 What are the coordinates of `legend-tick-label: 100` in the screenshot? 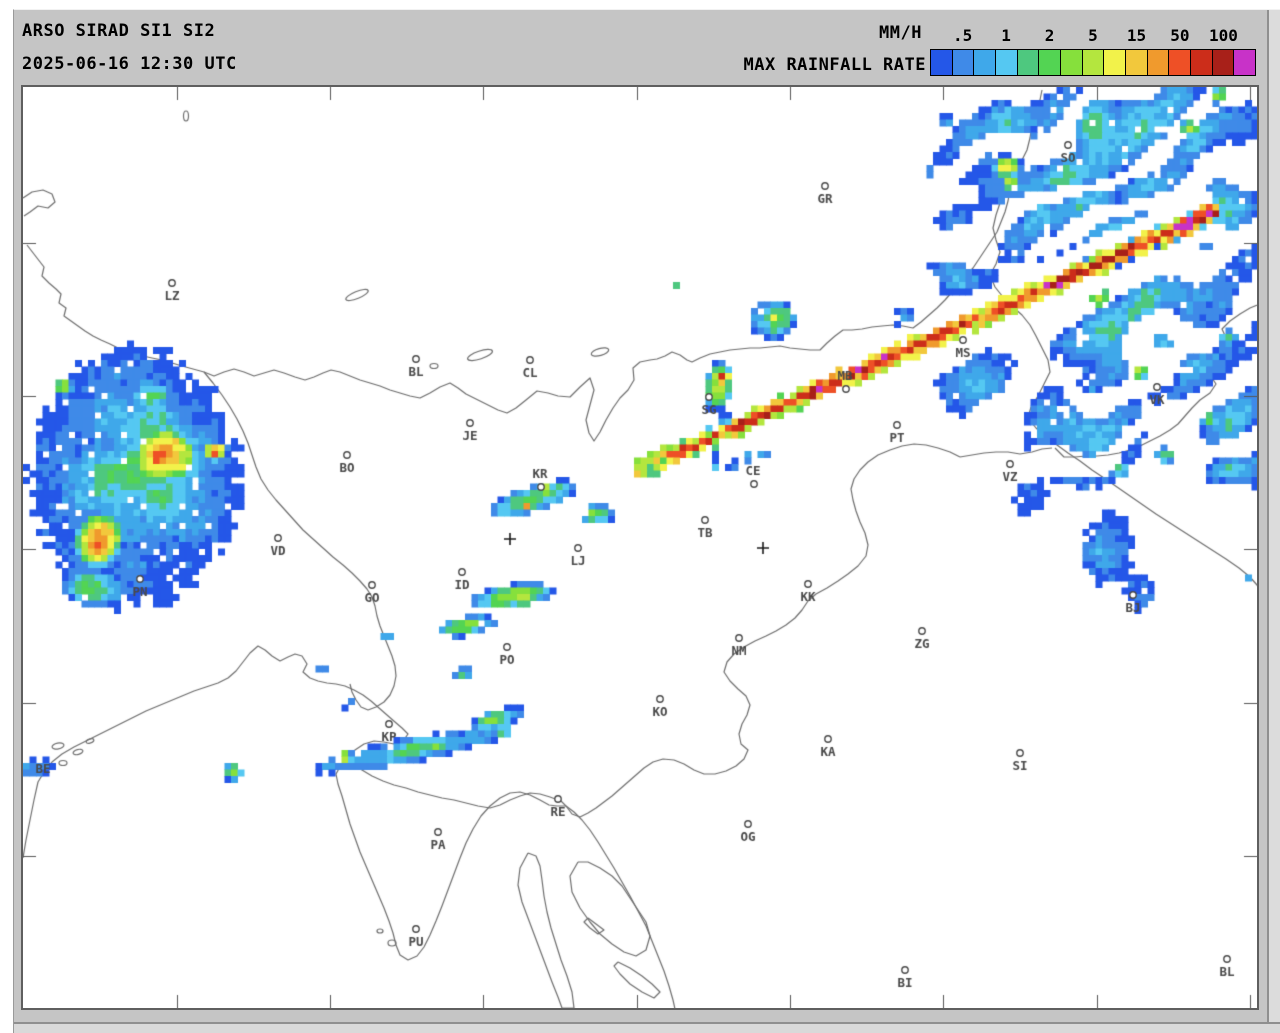 It's located at (1223, 35).